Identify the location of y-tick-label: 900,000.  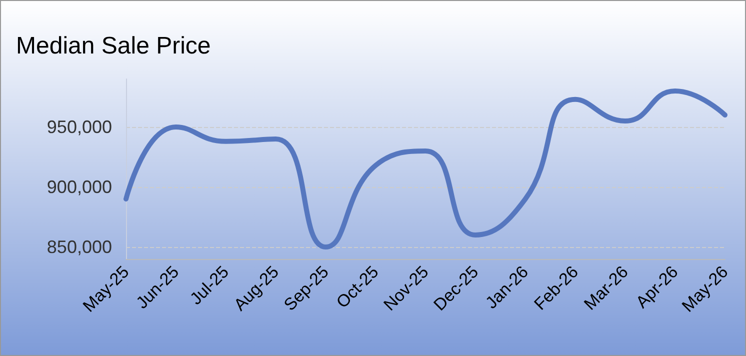
(79, 187).